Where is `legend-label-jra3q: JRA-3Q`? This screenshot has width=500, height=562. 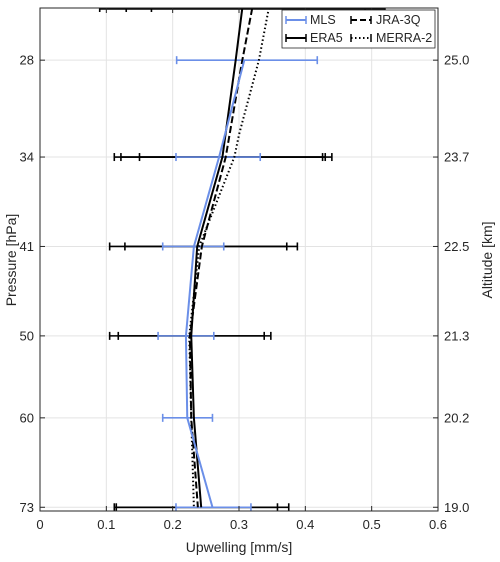
legend-label-jra3q: JRA-3Q is located at coordinates (398, 20).